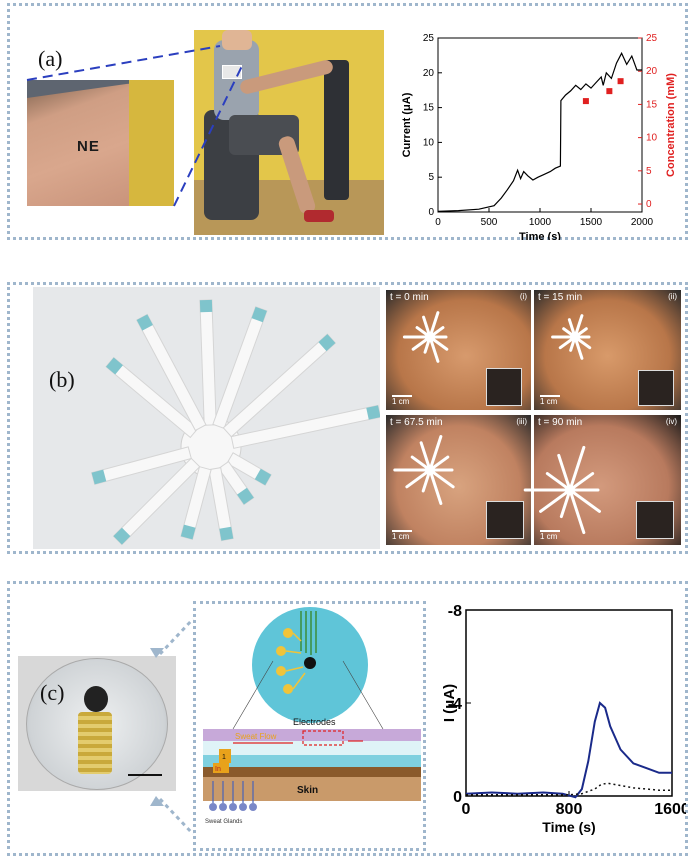 The height and width of the screenshot is (861, 695). I want to click on chart-c-xtick-label: 1600, so click(670, 809).